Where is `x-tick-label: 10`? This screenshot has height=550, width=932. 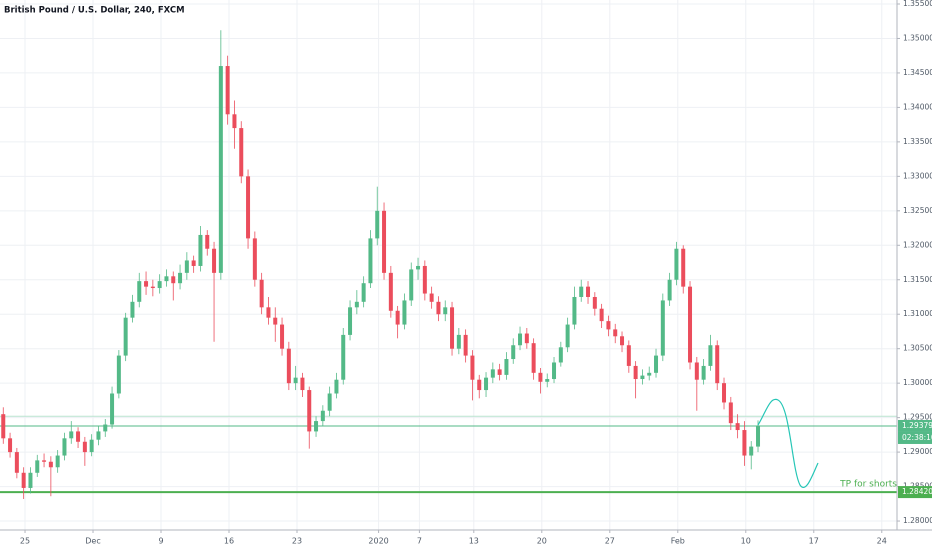
x-tick-label: 10 is located at coordinates (746, 541).